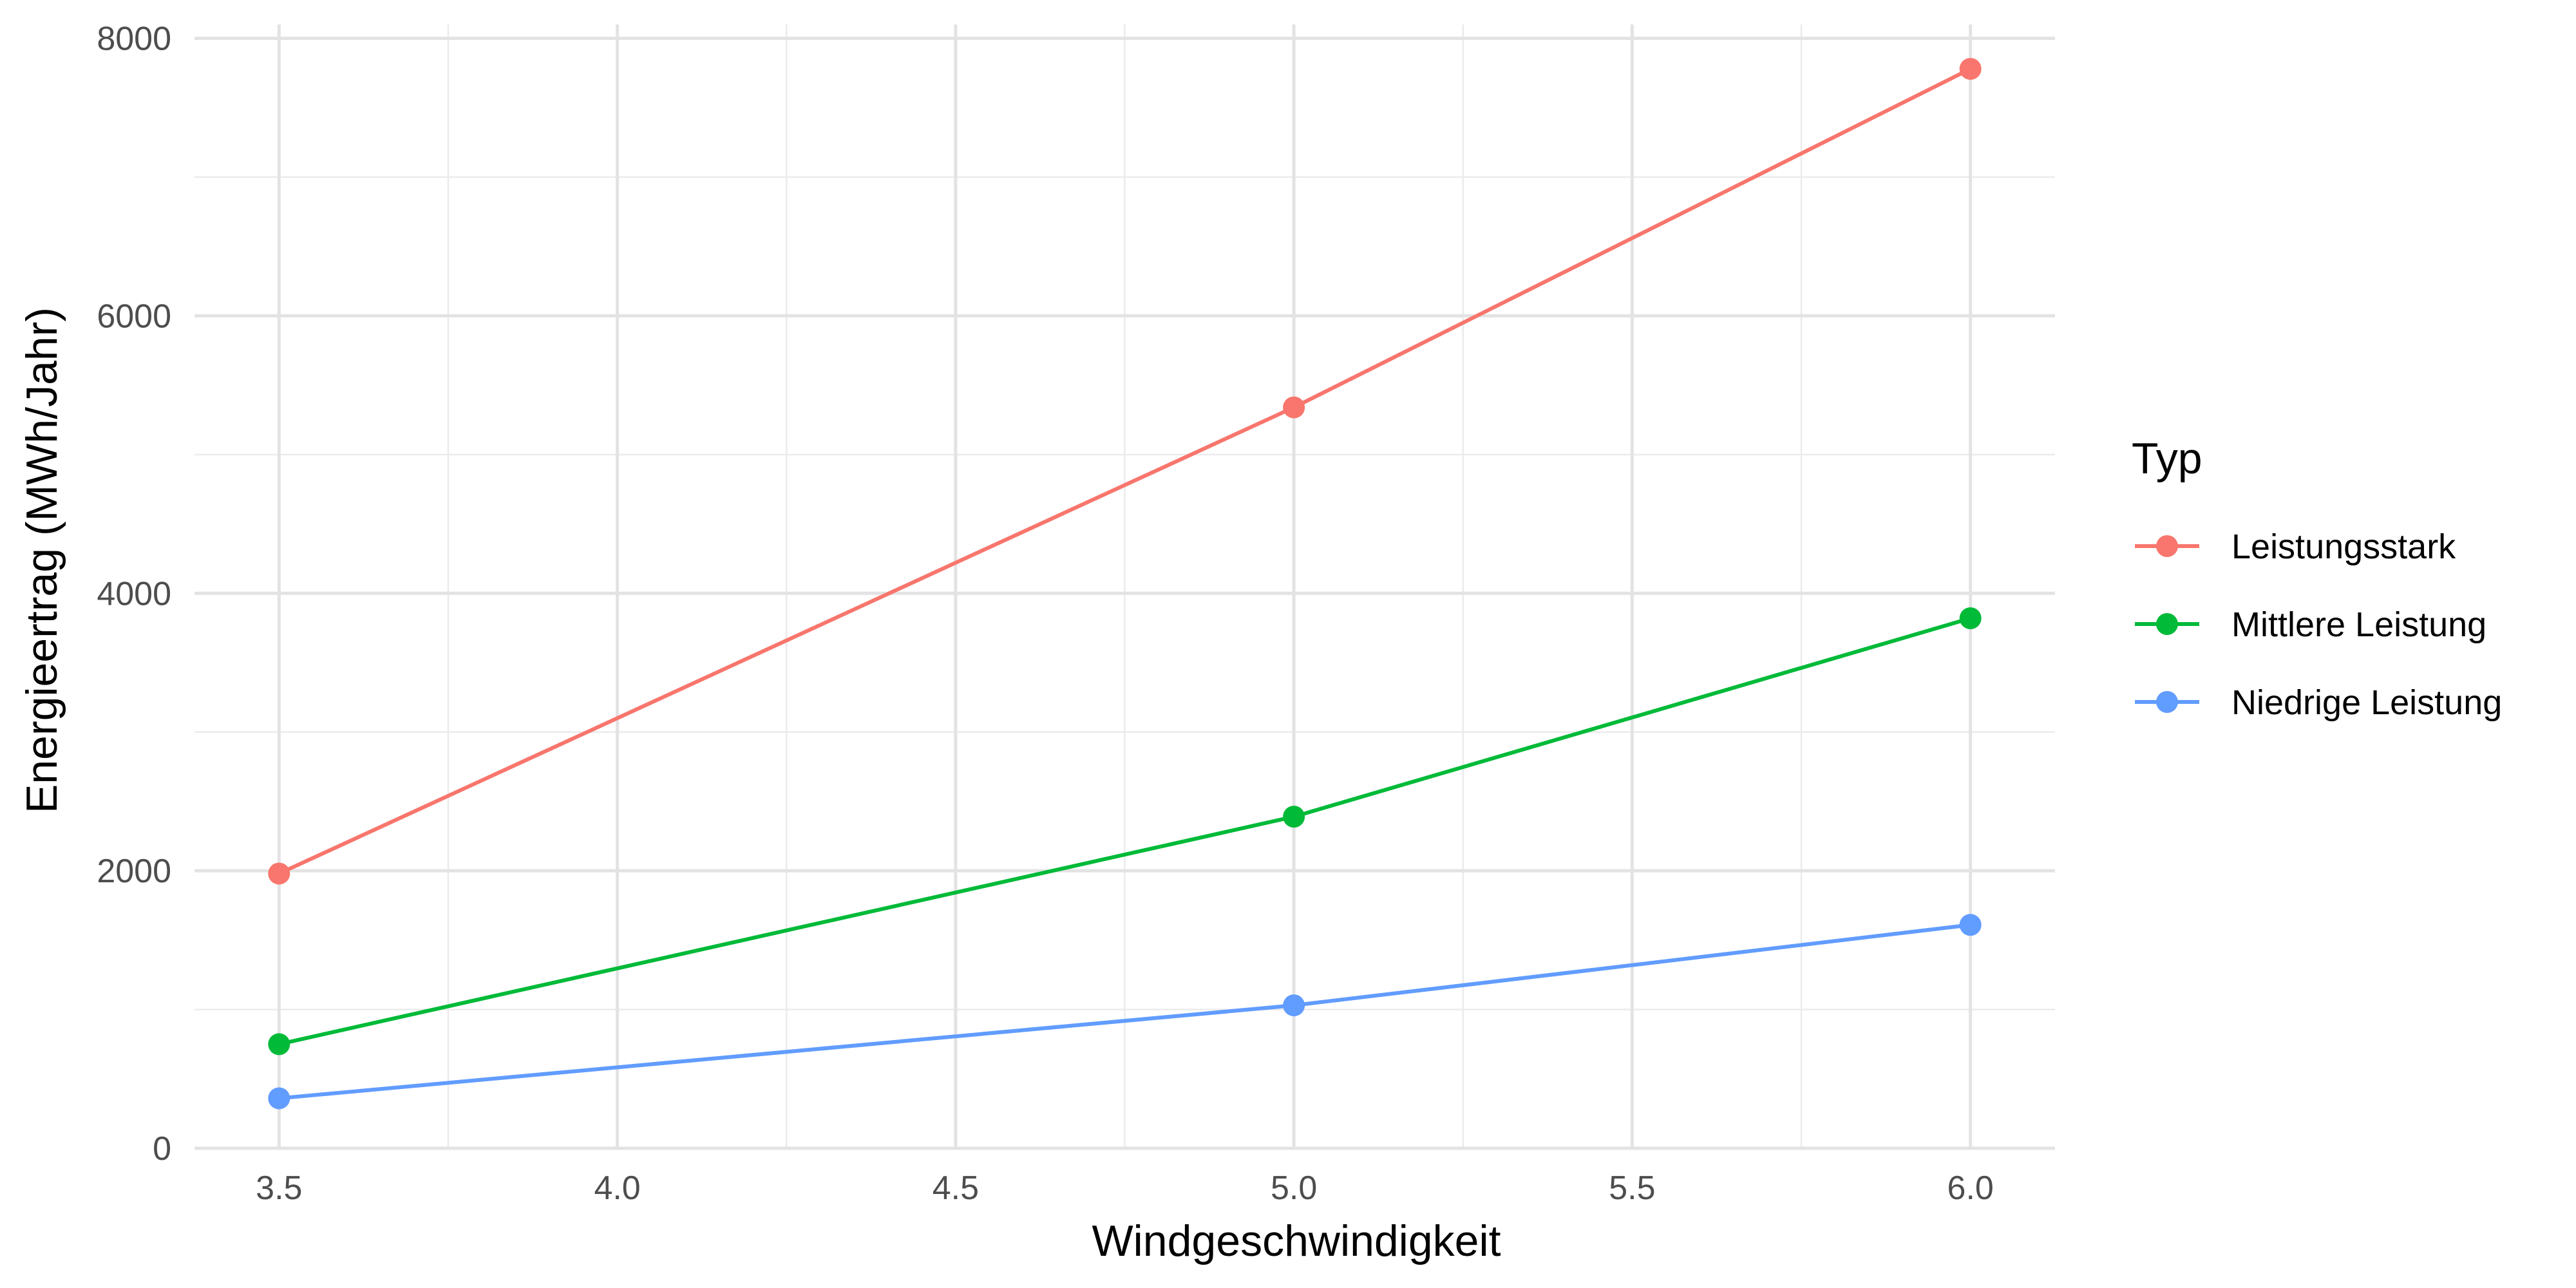 The width and height of the screenshot is (2576, 1288). Describe the element at coordinates (2167, 459) in the screenshot. I see `legend-title: Typ` at that location.